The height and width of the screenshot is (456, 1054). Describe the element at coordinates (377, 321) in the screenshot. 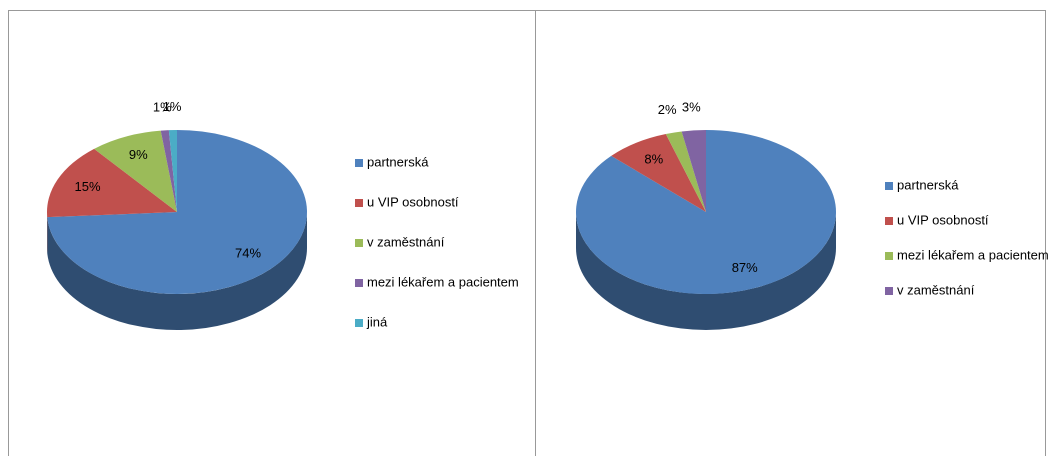

I see `legend-label: jiná` at that location.